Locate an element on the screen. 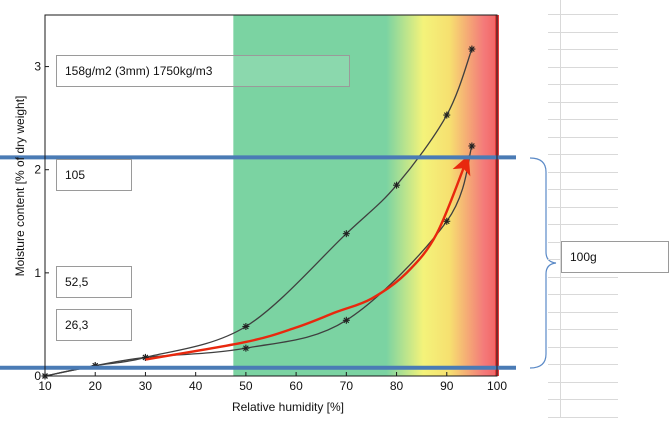  x-tick-label-6: 60 is located at coordinates (296, 386).